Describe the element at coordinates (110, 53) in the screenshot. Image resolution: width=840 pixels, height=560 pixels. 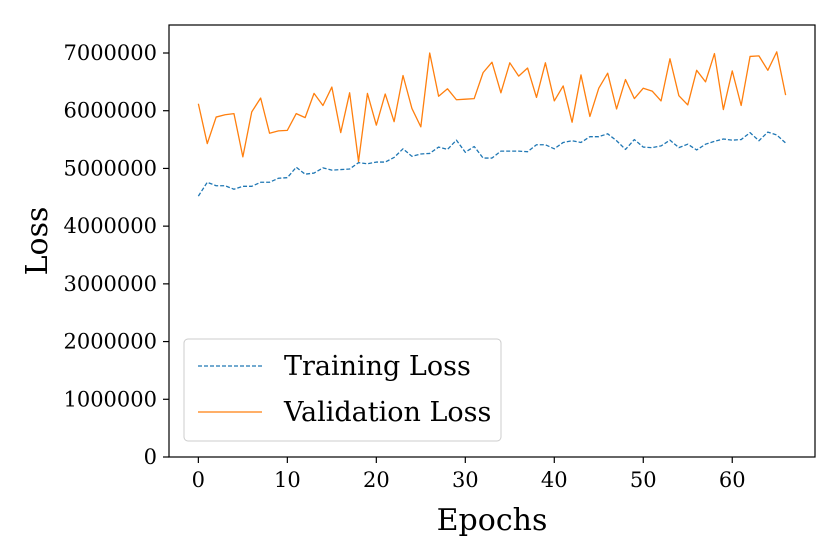
I see `y-tick-label: 7000000` at that location.